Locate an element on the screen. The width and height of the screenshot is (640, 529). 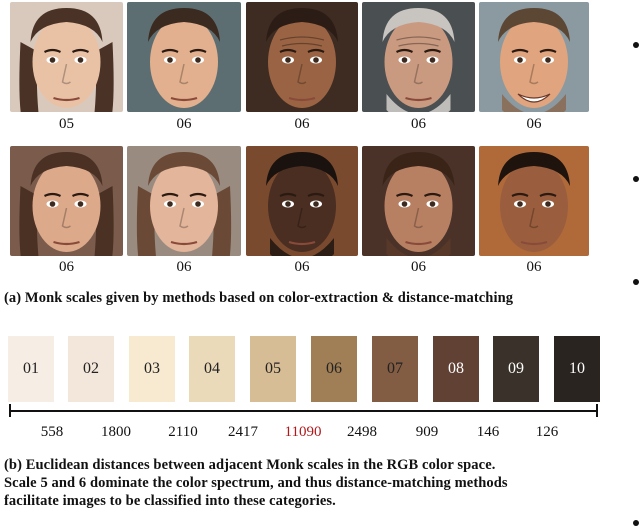
monk-swatch-label: 06 is located at coordinates (334, 368).